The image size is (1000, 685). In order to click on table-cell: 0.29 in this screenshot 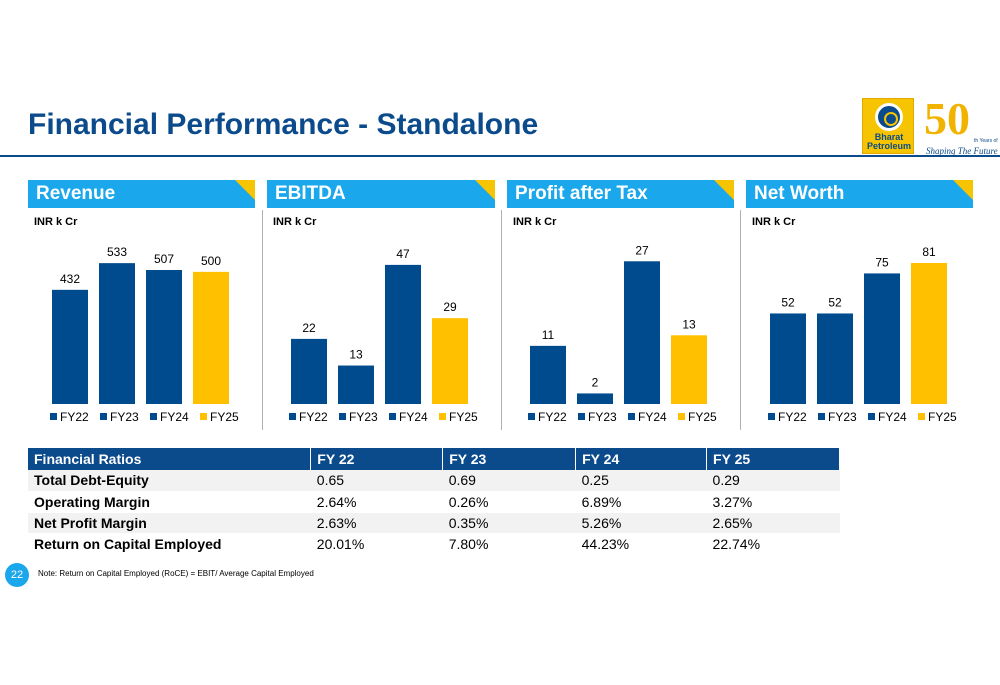, I will do `click(773, 481)`.